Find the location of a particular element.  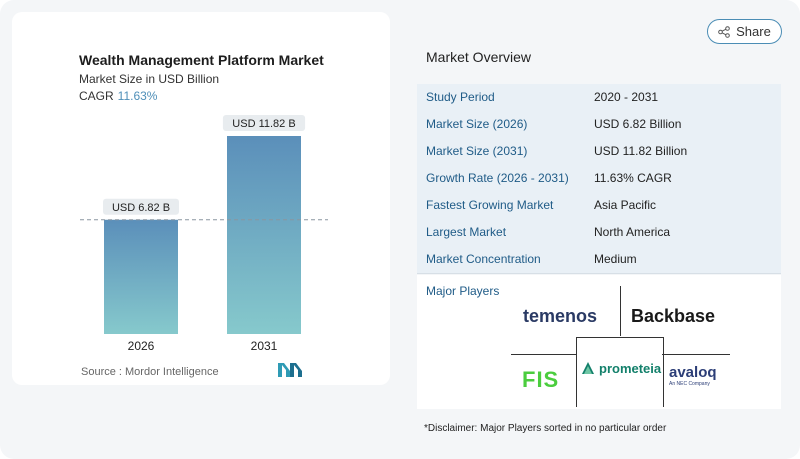

overview-label: Largest Market is located at coordinates (466, 232).